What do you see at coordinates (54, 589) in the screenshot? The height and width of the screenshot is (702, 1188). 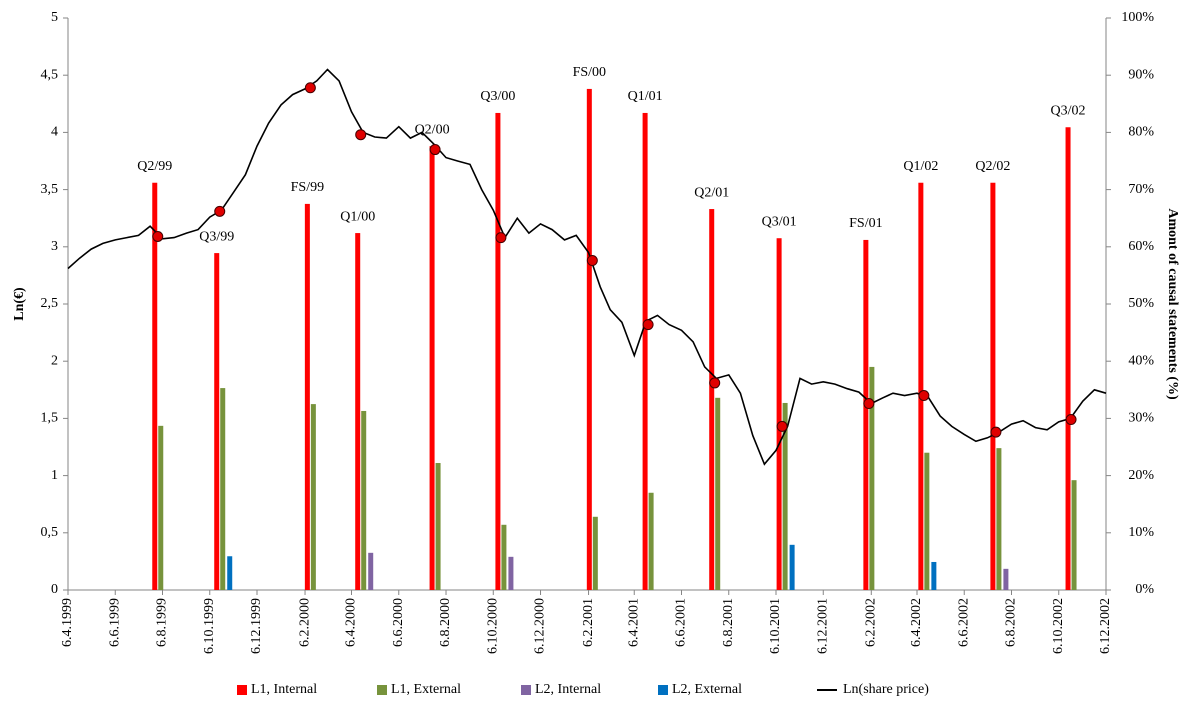 I see `y-tick-label: 0` at bounding box center [54, 589].